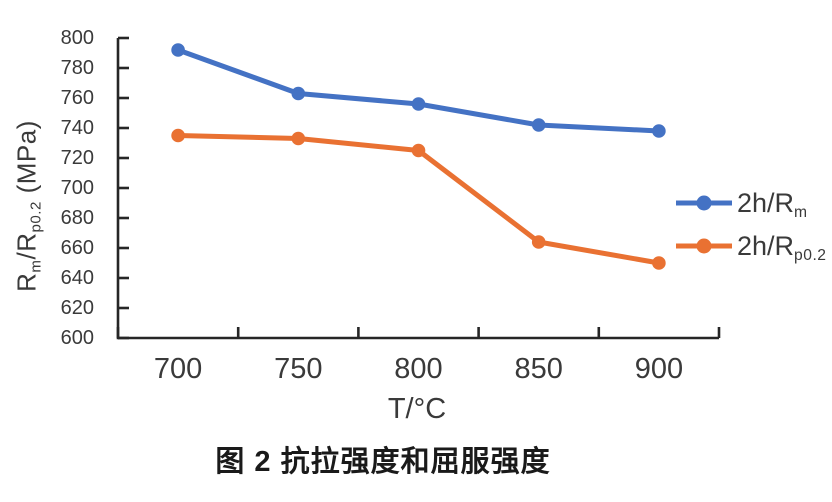  What do you see at coordinates (383, 462) in the screenshot?
I see `figure-caption: 图 2 抗拉强度和屈服强度` at bounding box center [383, 462].